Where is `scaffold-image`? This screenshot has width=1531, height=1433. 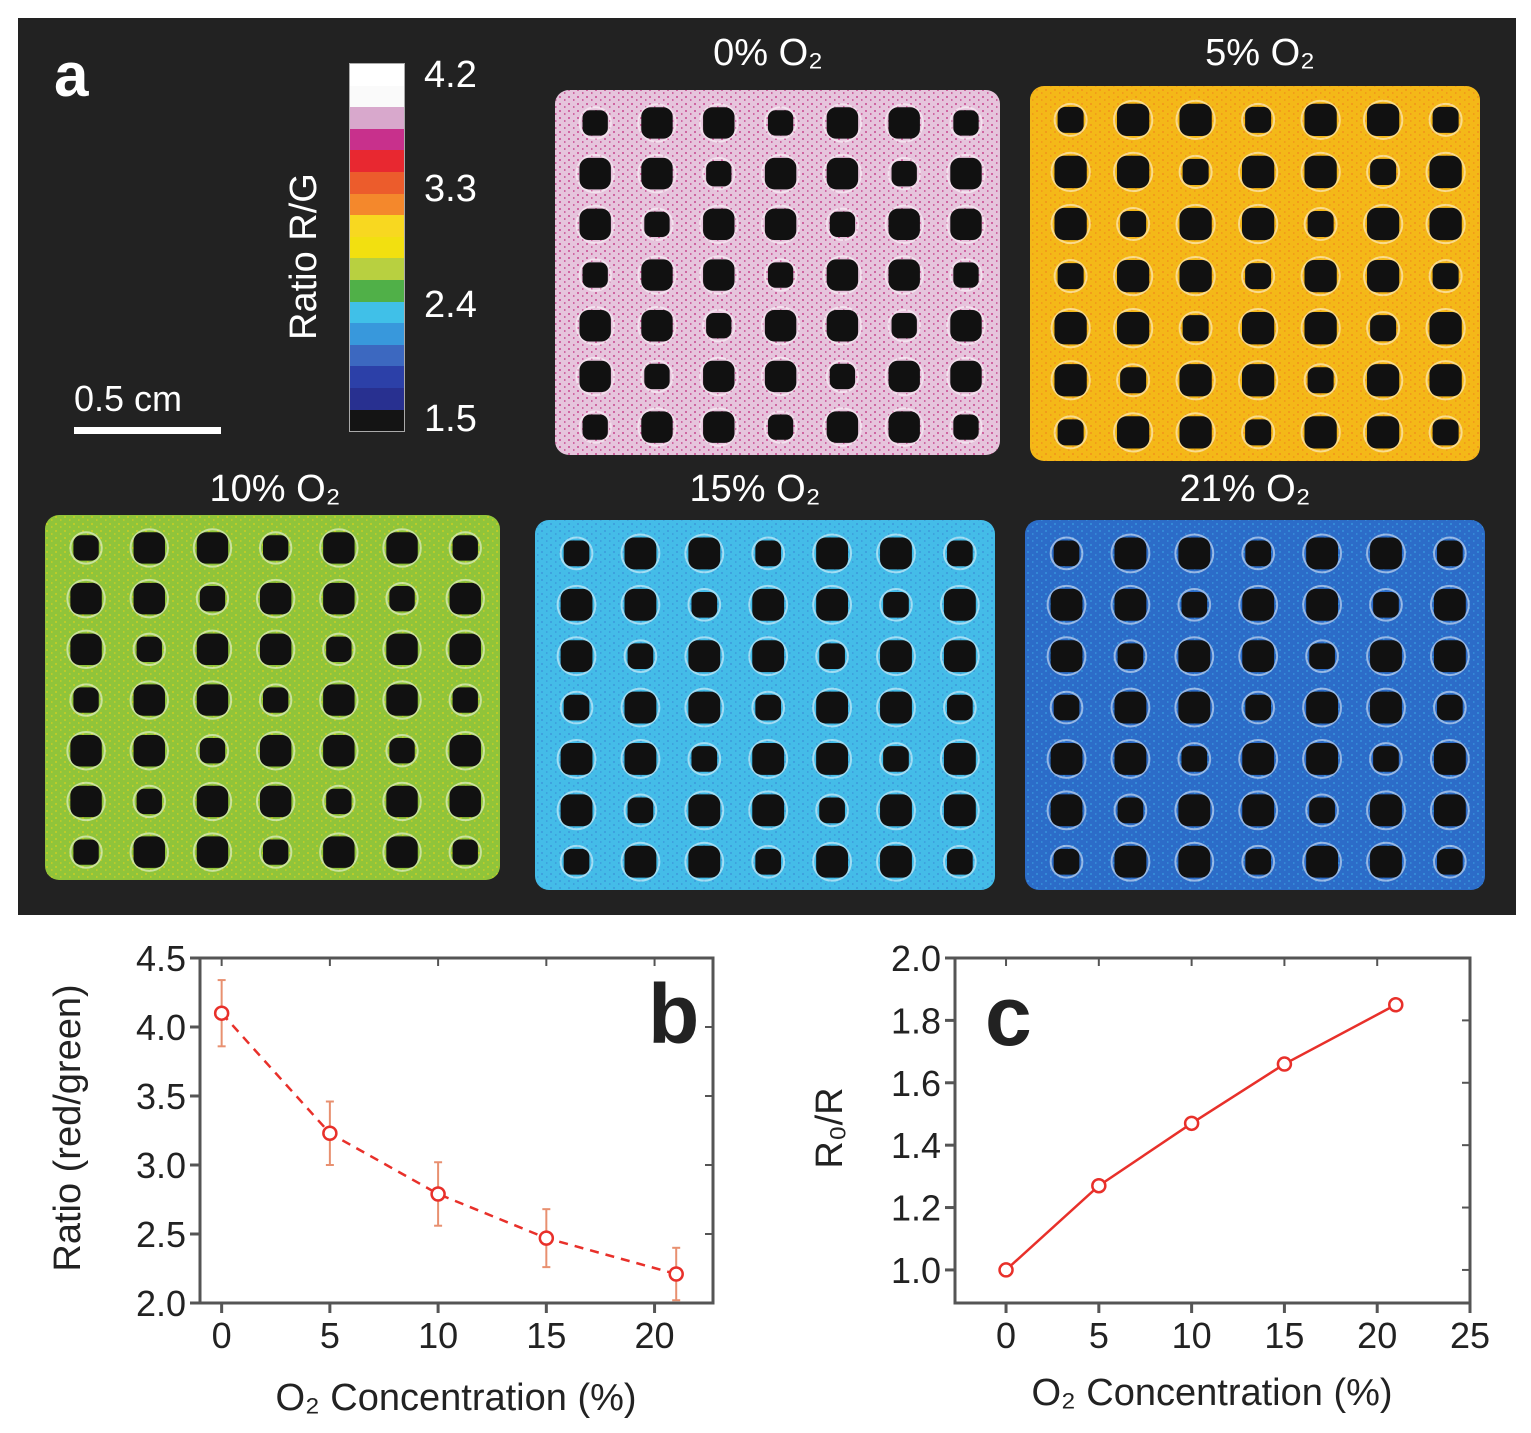 scaffold-image is located at coordinates (1255, 705).